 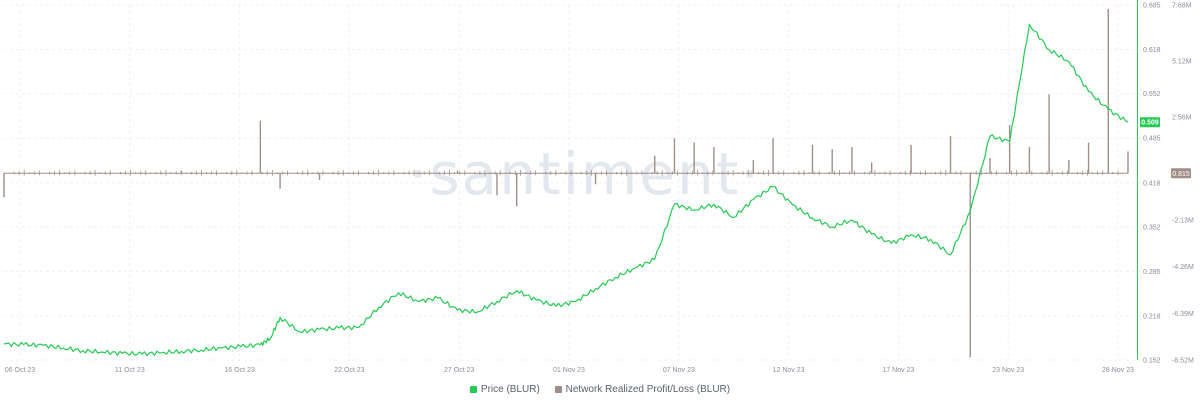 I want to click on x-tick-label: 17 Nov 23, so click(x=898, y=370).